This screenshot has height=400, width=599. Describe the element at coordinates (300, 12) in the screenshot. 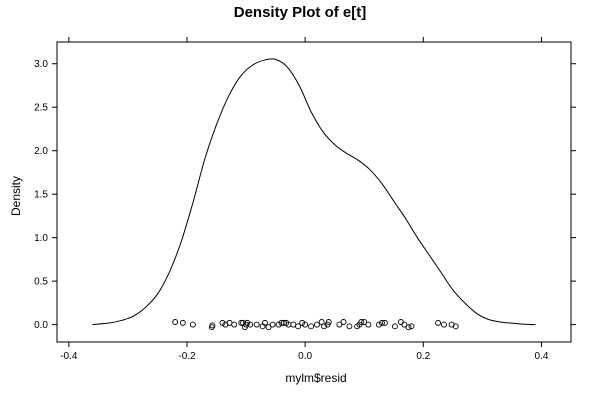

I see `chart-title: Density Plot of e[t]` at that location.